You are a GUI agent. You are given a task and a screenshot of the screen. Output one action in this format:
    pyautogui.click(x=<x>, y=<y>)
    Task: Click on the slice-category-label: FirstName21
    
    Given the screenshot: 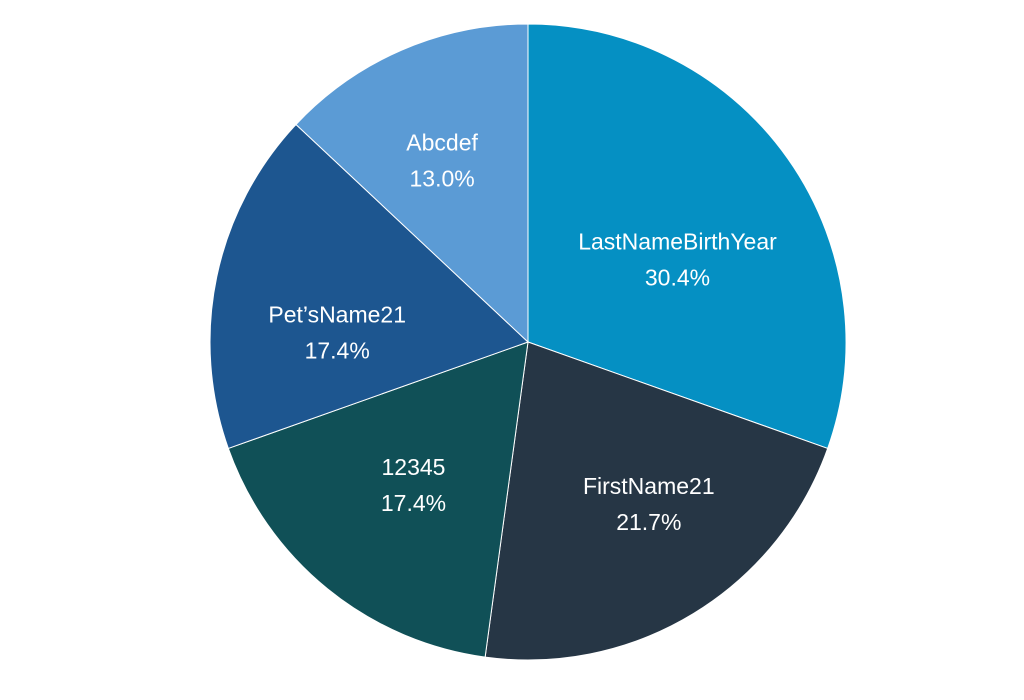 What is the action you would take?
    pyautogui.click(x=649, y=486)
    